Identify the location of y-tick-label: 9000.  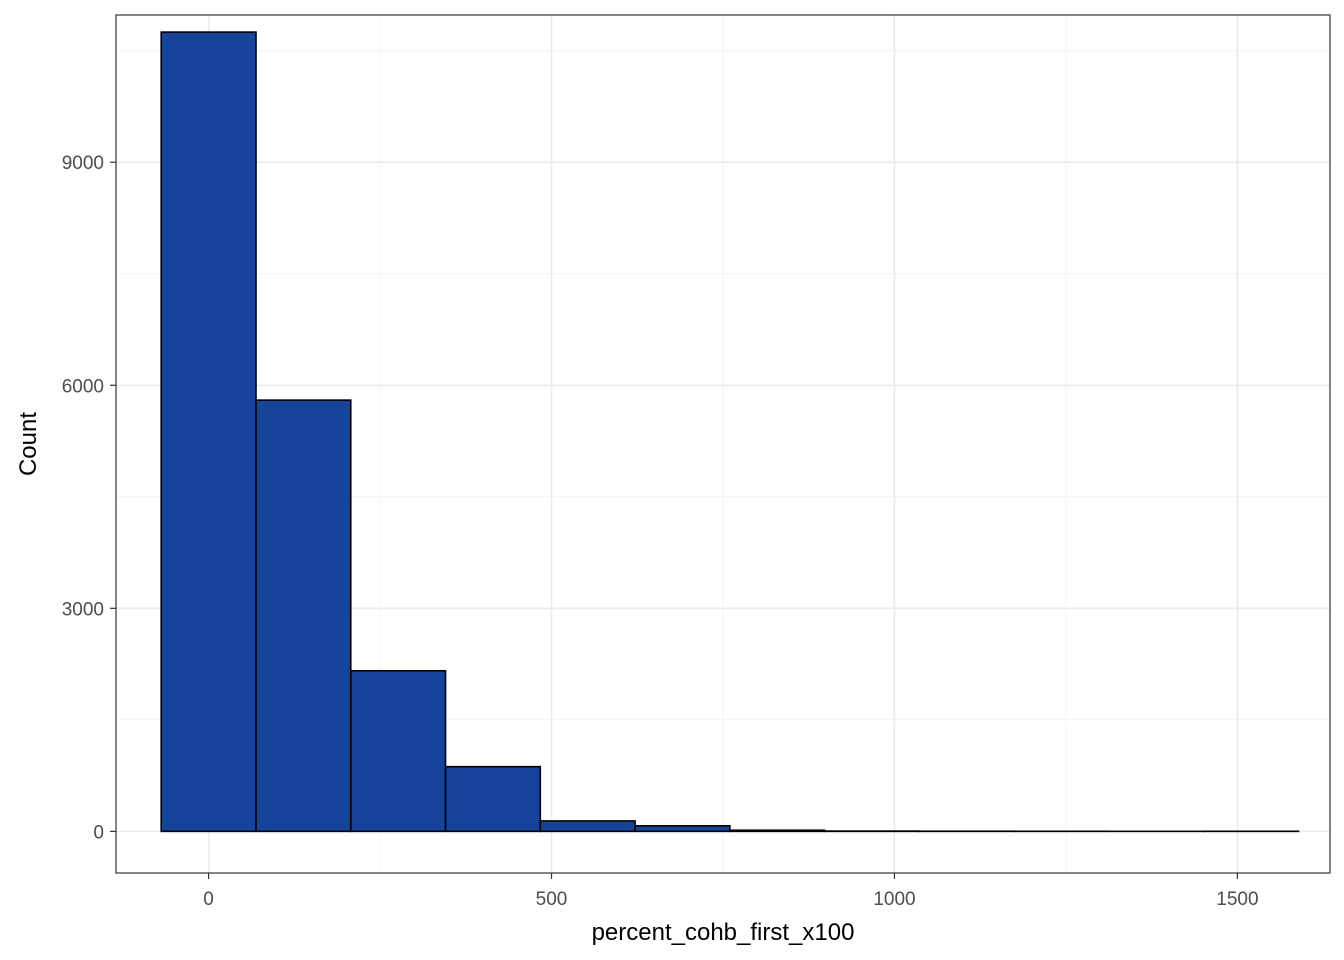
(83, 163).